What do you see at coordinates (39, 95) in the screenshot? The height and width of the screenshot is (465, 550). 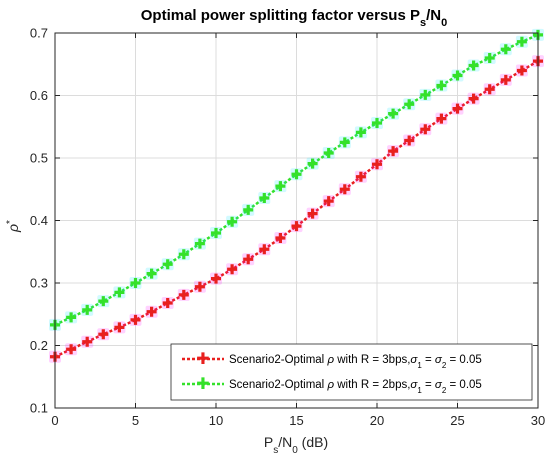 I see `y-tick-label: 0.6` at bounding box center [39, 95].